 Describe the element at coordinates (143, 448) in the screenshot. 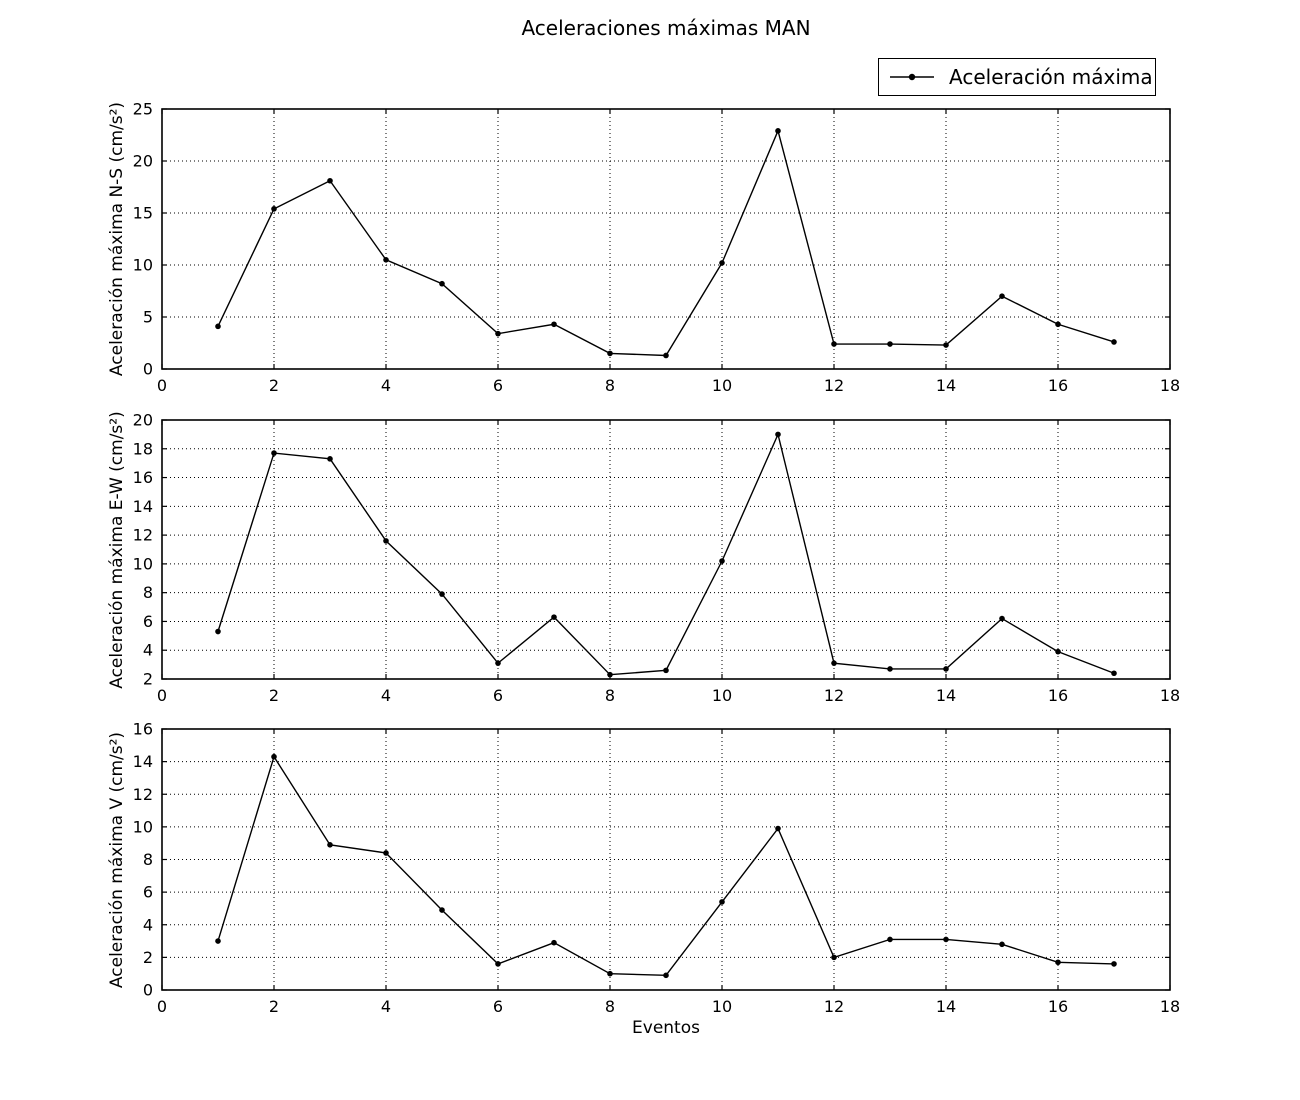

I see `y-tick-label: 18` at that location.